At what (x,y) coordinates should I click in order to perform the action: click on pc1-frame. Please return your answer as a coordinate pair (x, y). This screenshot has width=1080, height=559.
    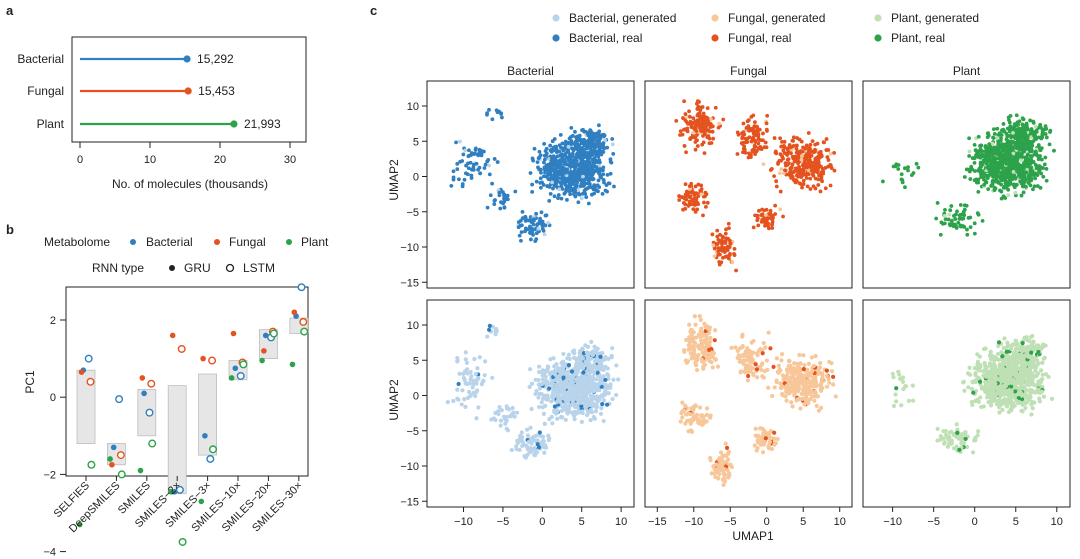
    Looking at the image, I should click on (187, 381).